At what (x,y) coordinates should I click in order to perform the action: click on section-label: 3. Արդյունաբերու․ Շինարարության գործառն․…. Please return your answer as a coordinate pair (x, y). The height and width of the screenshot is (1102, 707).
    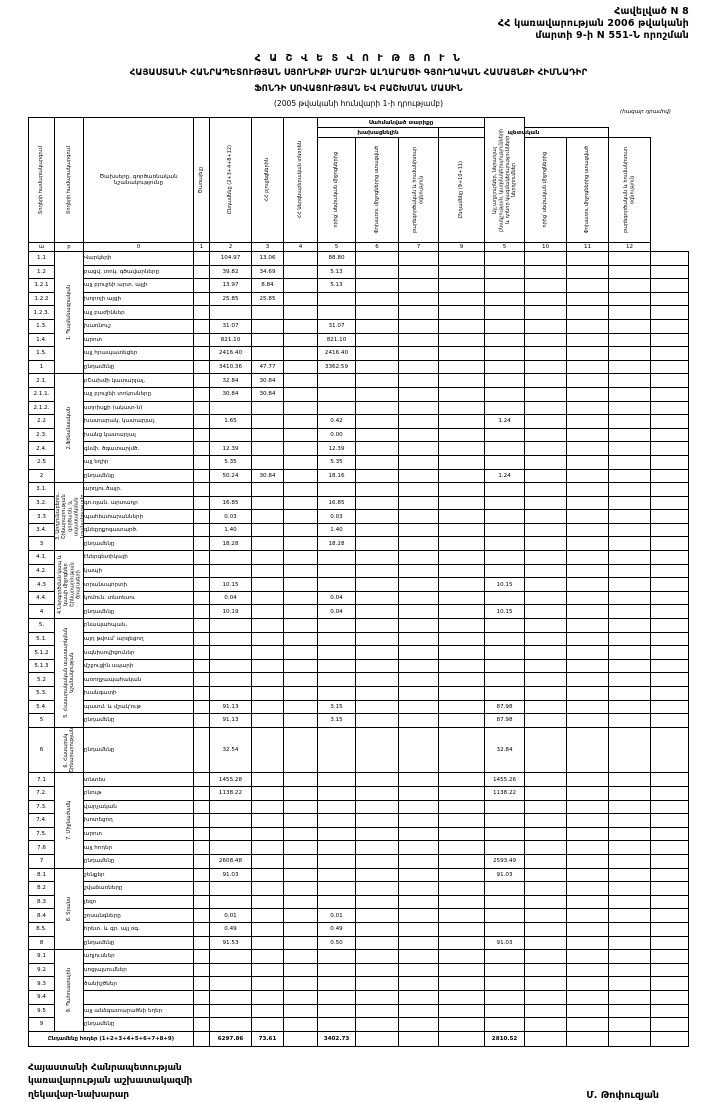
    Looking at the image, I should click on (69, 517).